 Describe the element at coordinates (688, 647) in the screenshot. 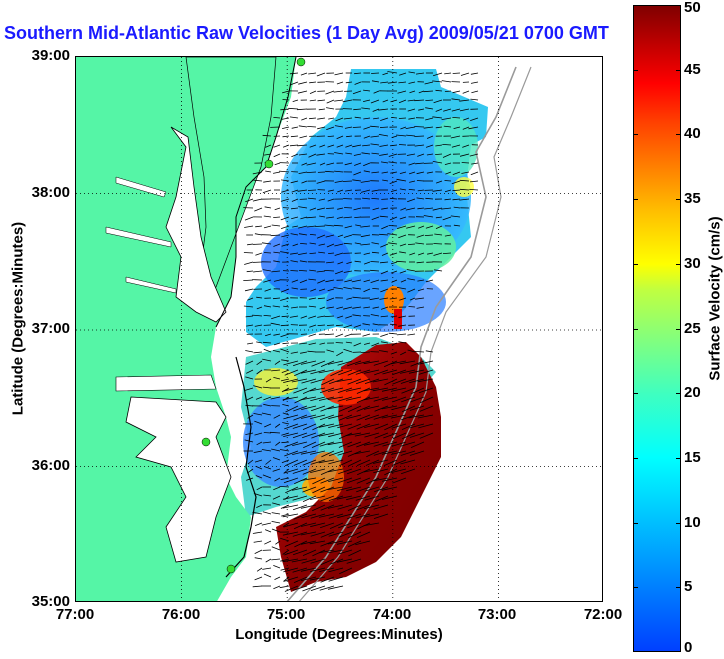

I see `colorbar-tick-label: 0` at that location.